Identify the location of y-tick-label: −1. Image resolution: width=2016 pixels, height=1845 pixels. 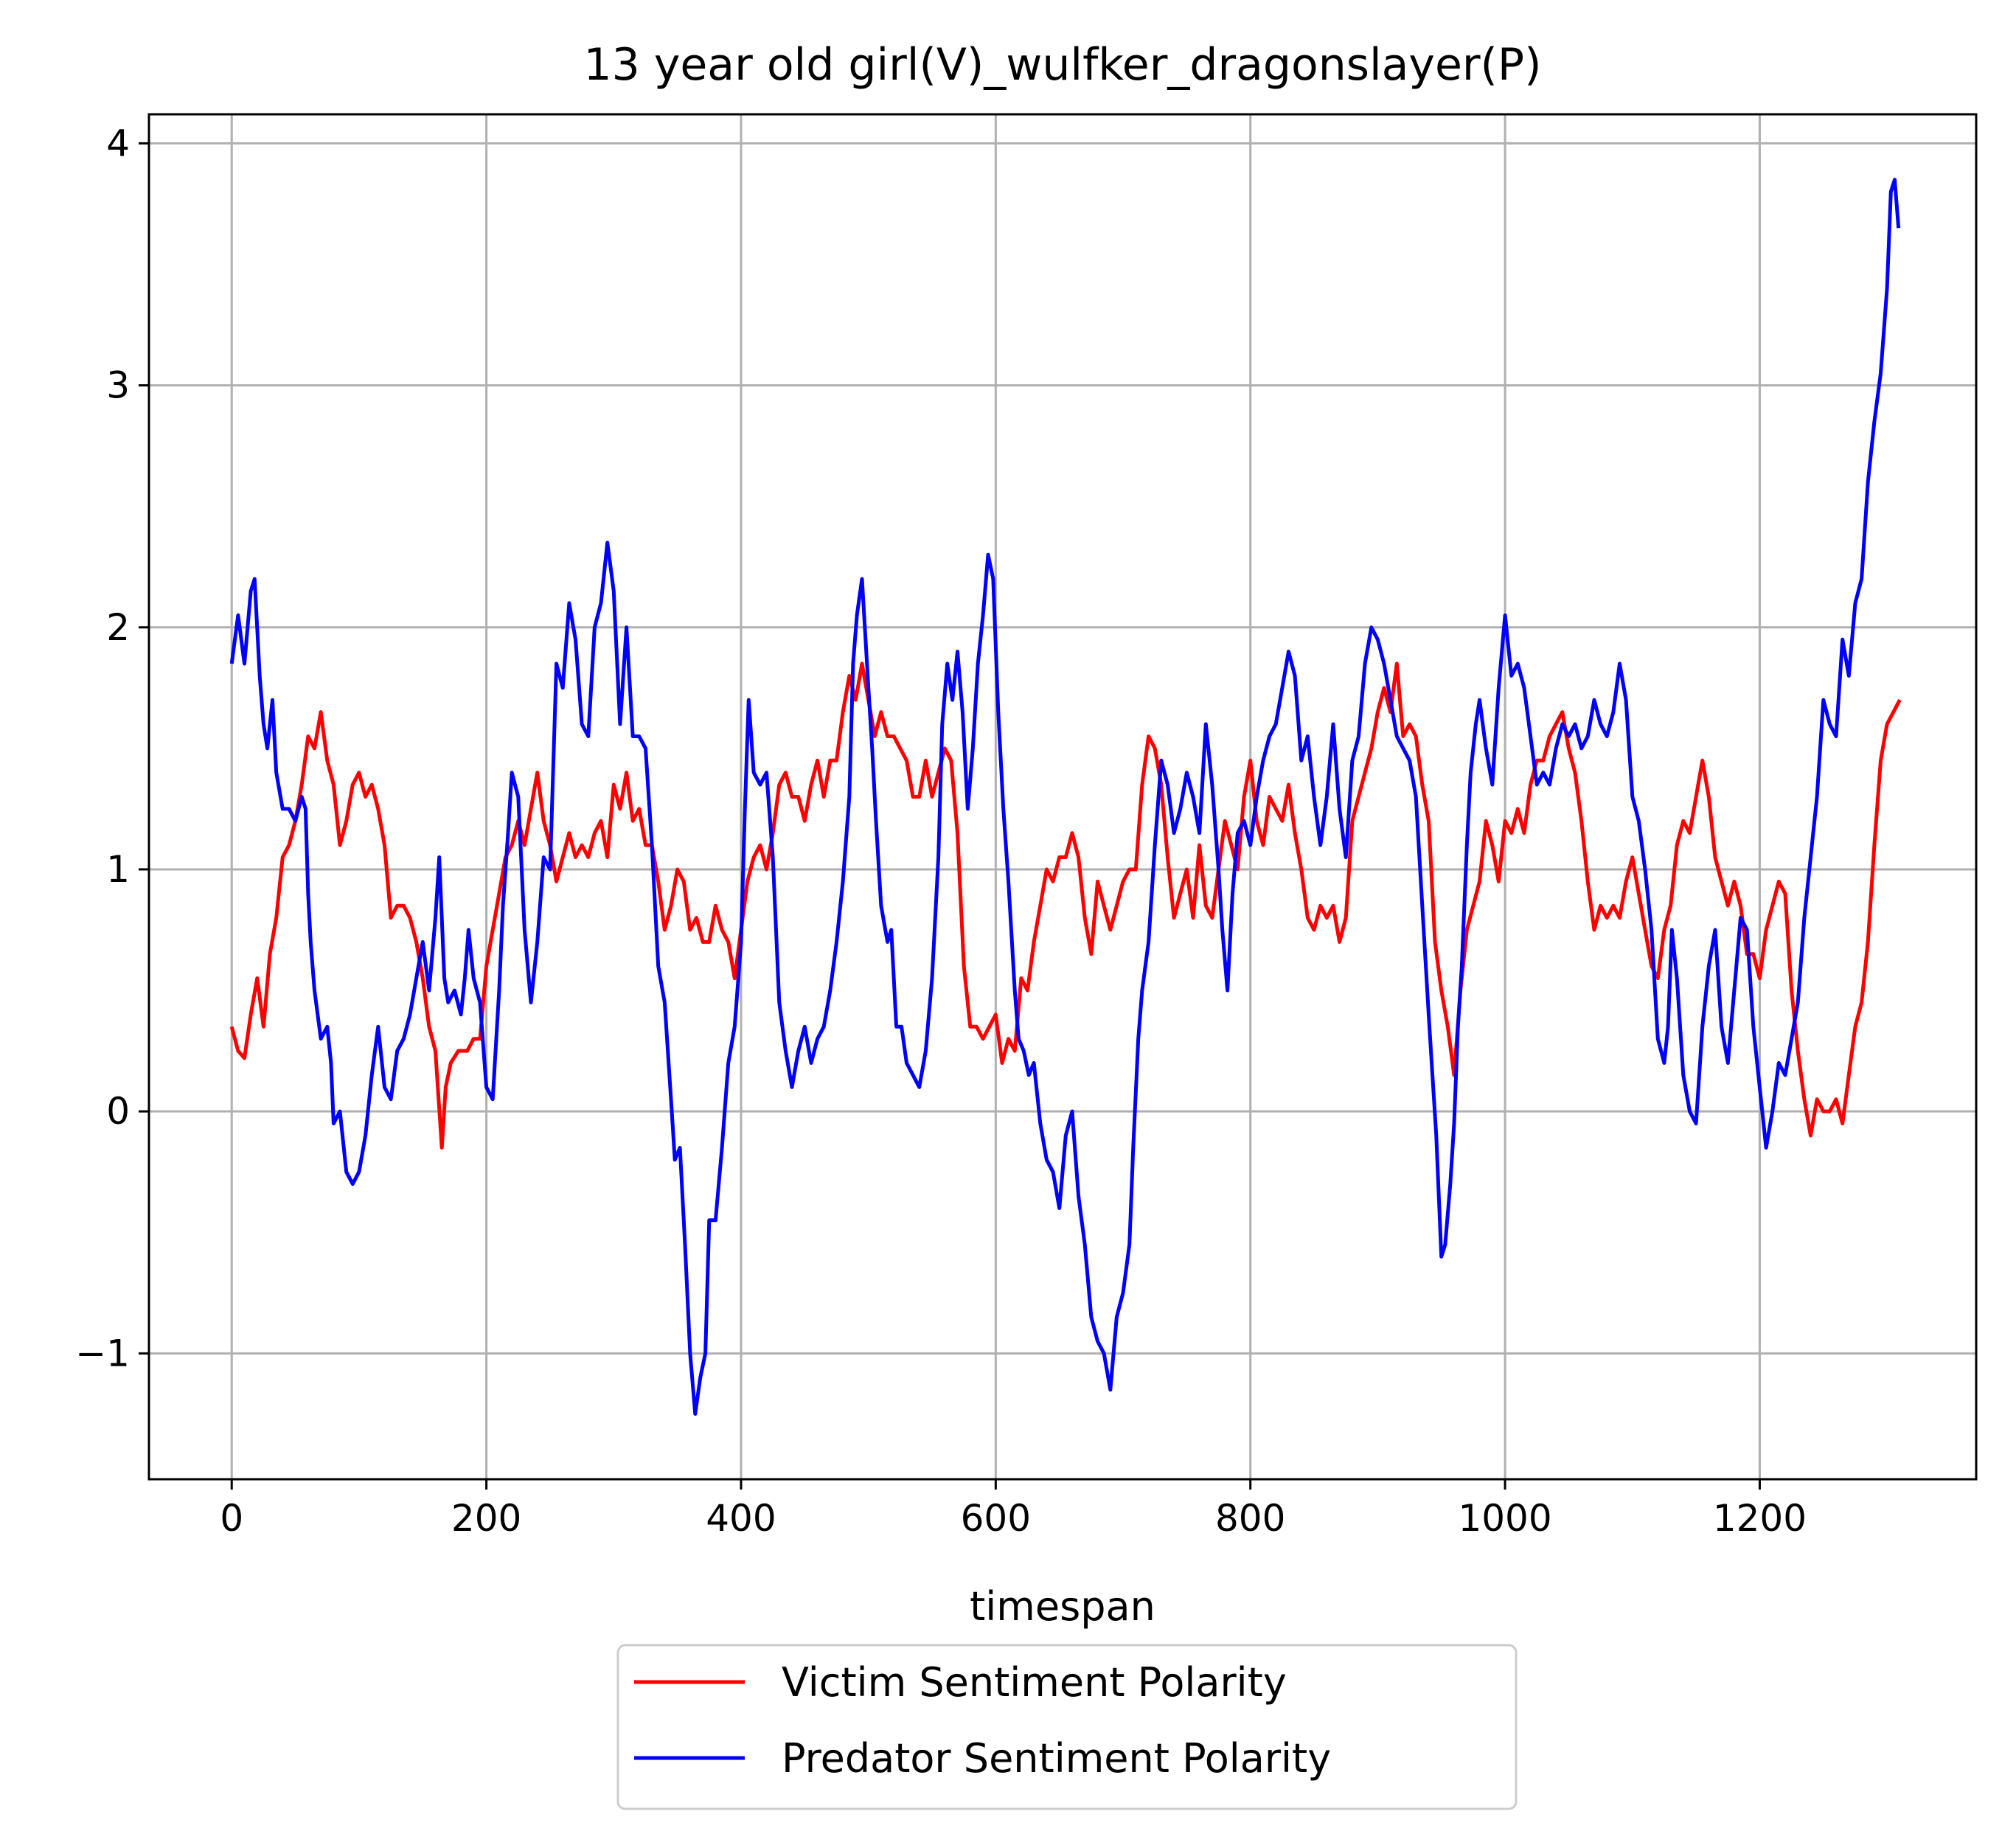
(103, 1353).